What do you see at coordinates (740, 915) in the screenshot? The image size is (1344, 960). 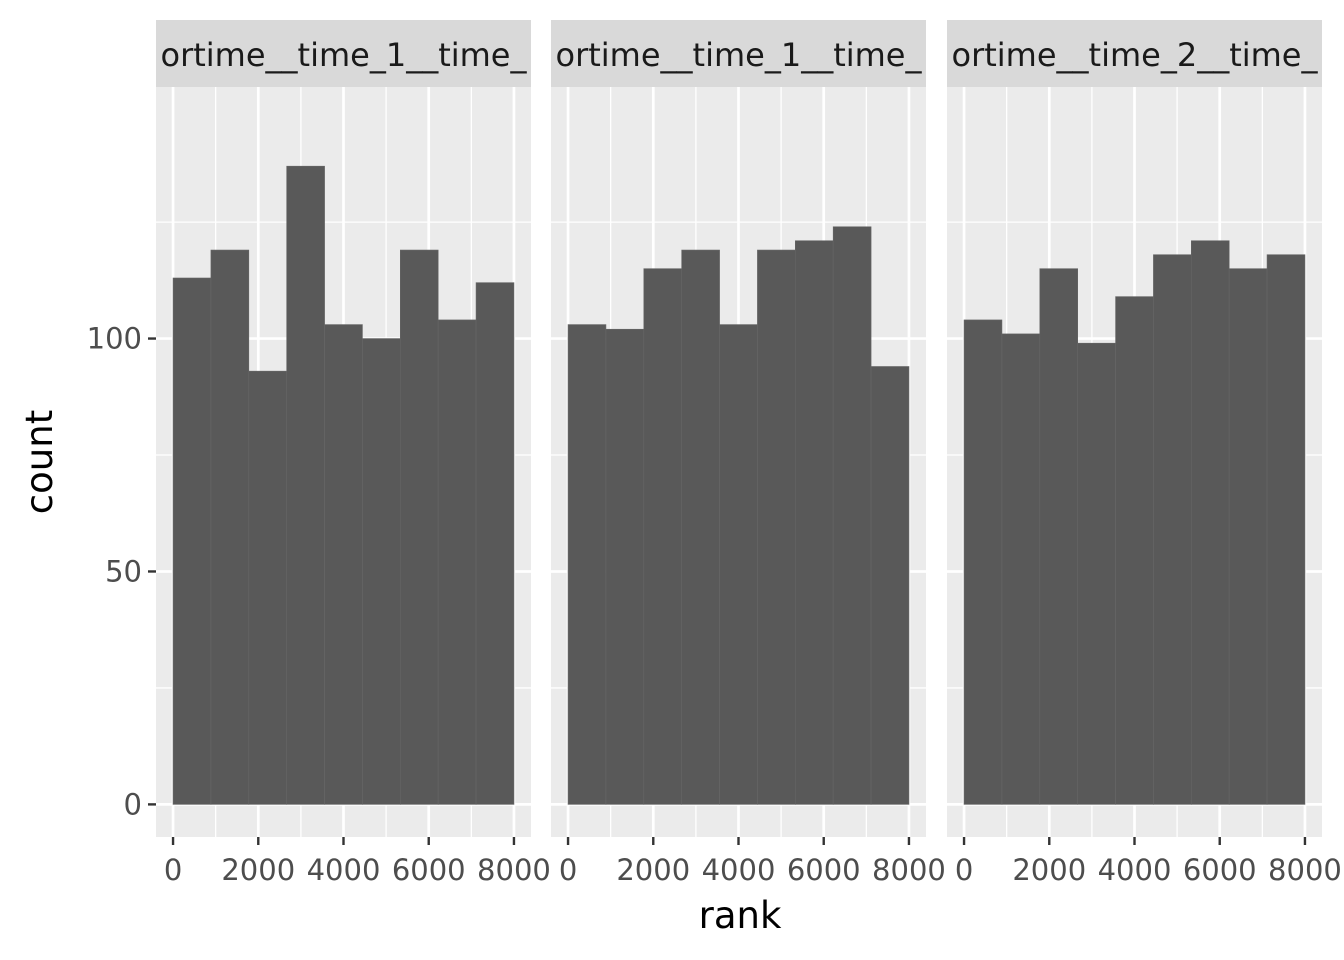 I see `x-axis-title: rank` at bounding box center [740, 915].